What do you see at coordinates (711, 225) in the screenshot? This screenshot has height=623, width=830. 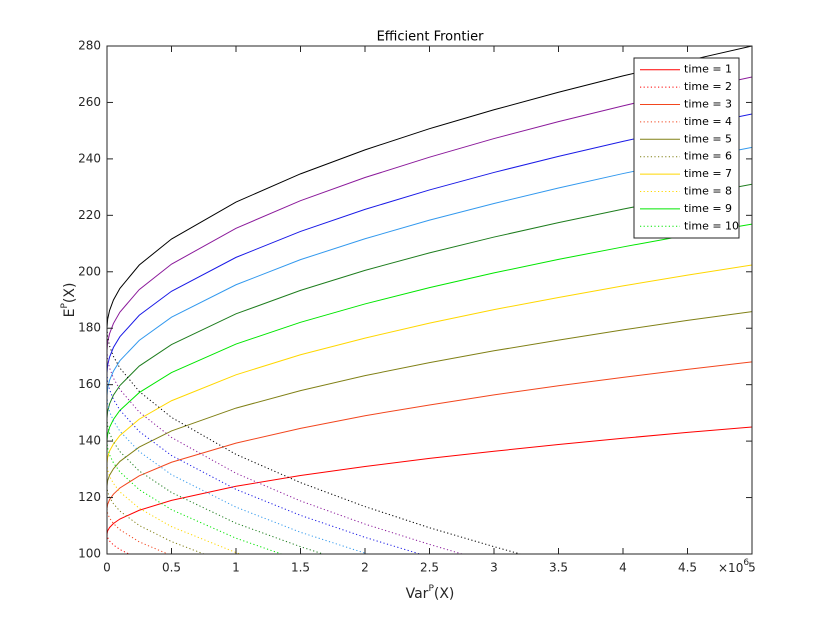 I see `legend-label: time = 10` at bounding box center [711, 225].